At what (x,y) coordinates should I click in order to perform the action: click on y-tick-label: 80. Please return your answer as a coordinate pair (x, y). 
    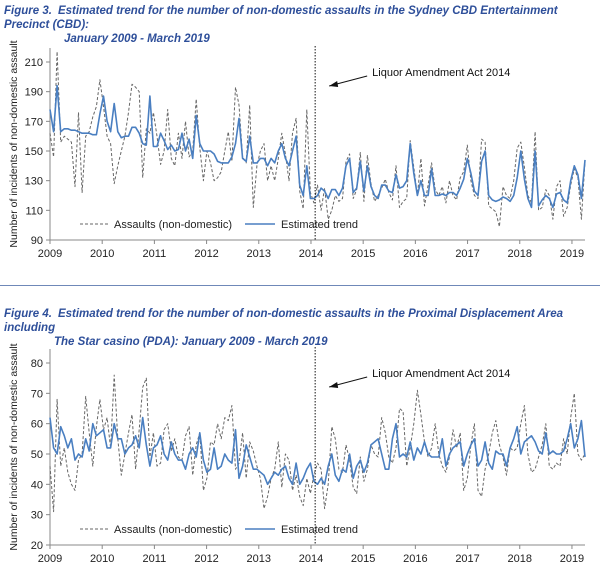
    Looking at the image, I should click on (37, 364).